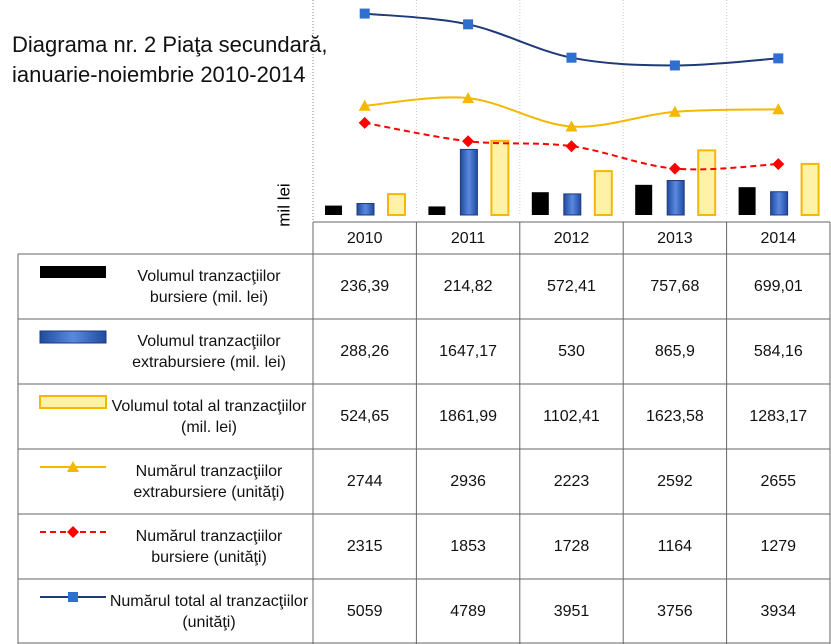  I want to click on table-value: 699,01, so click(778, 286).